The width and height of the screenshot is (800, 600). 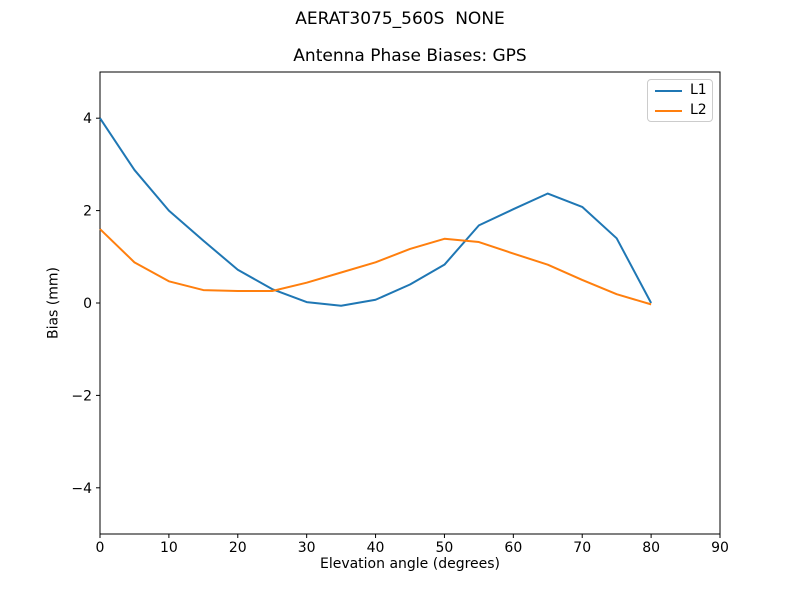 What do you see at coordinates (683, 90) in the screenshot?
I see `legend-item-l1: L1` at bounding box center [683, 90].